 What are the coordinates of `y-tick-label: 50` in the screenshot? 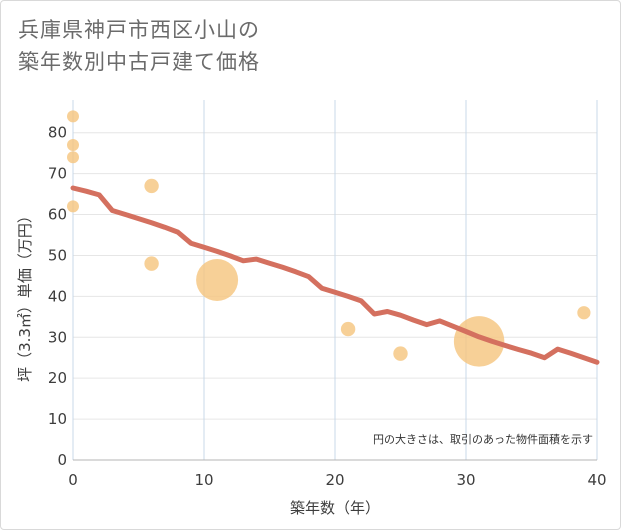 It's located at (57, 255).